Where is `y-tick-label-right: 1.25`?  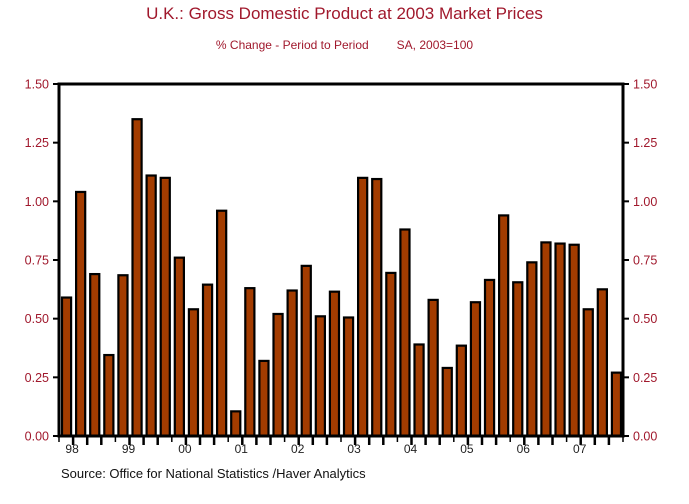 y-tick-label-right: 1.25 is located at coordinates (645, 143).